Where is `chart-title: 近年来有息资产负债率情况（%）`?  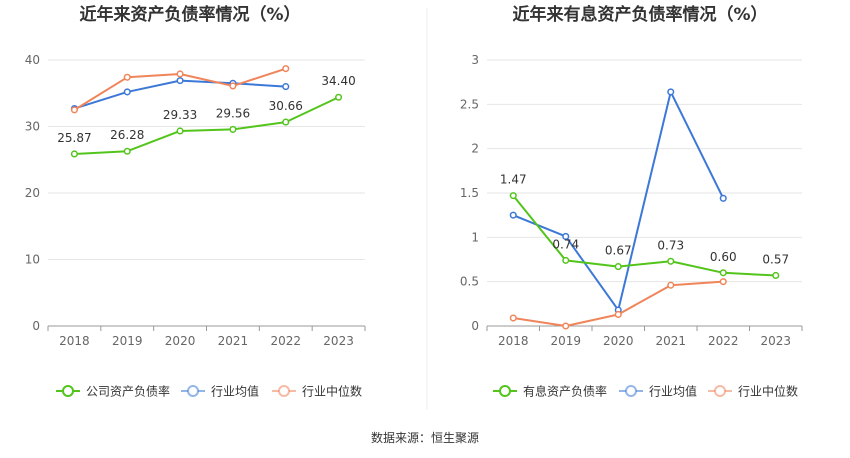
chart-title: 近年来有息资产负债率情况（%） is located at coordinates (639, 14).